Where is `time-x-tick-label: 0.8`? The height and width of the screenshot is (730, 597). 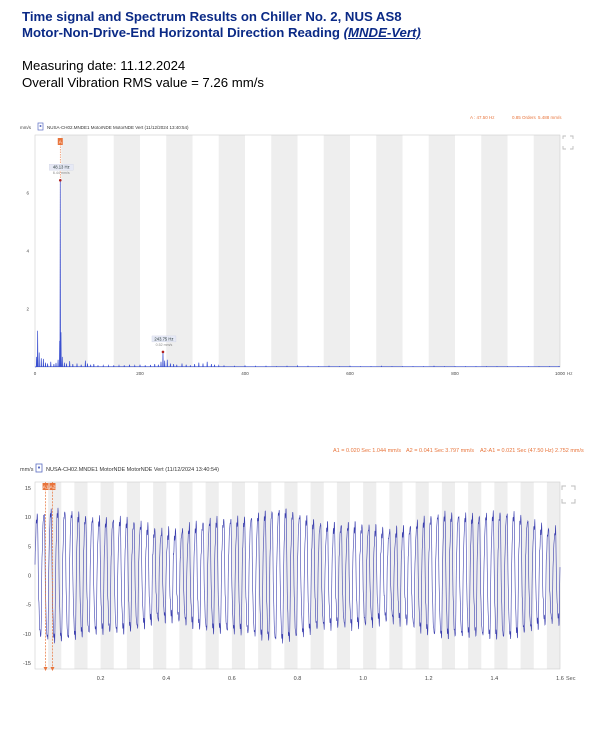 time-x-tick-label: 0.8 is located at coordinates (298, 679).